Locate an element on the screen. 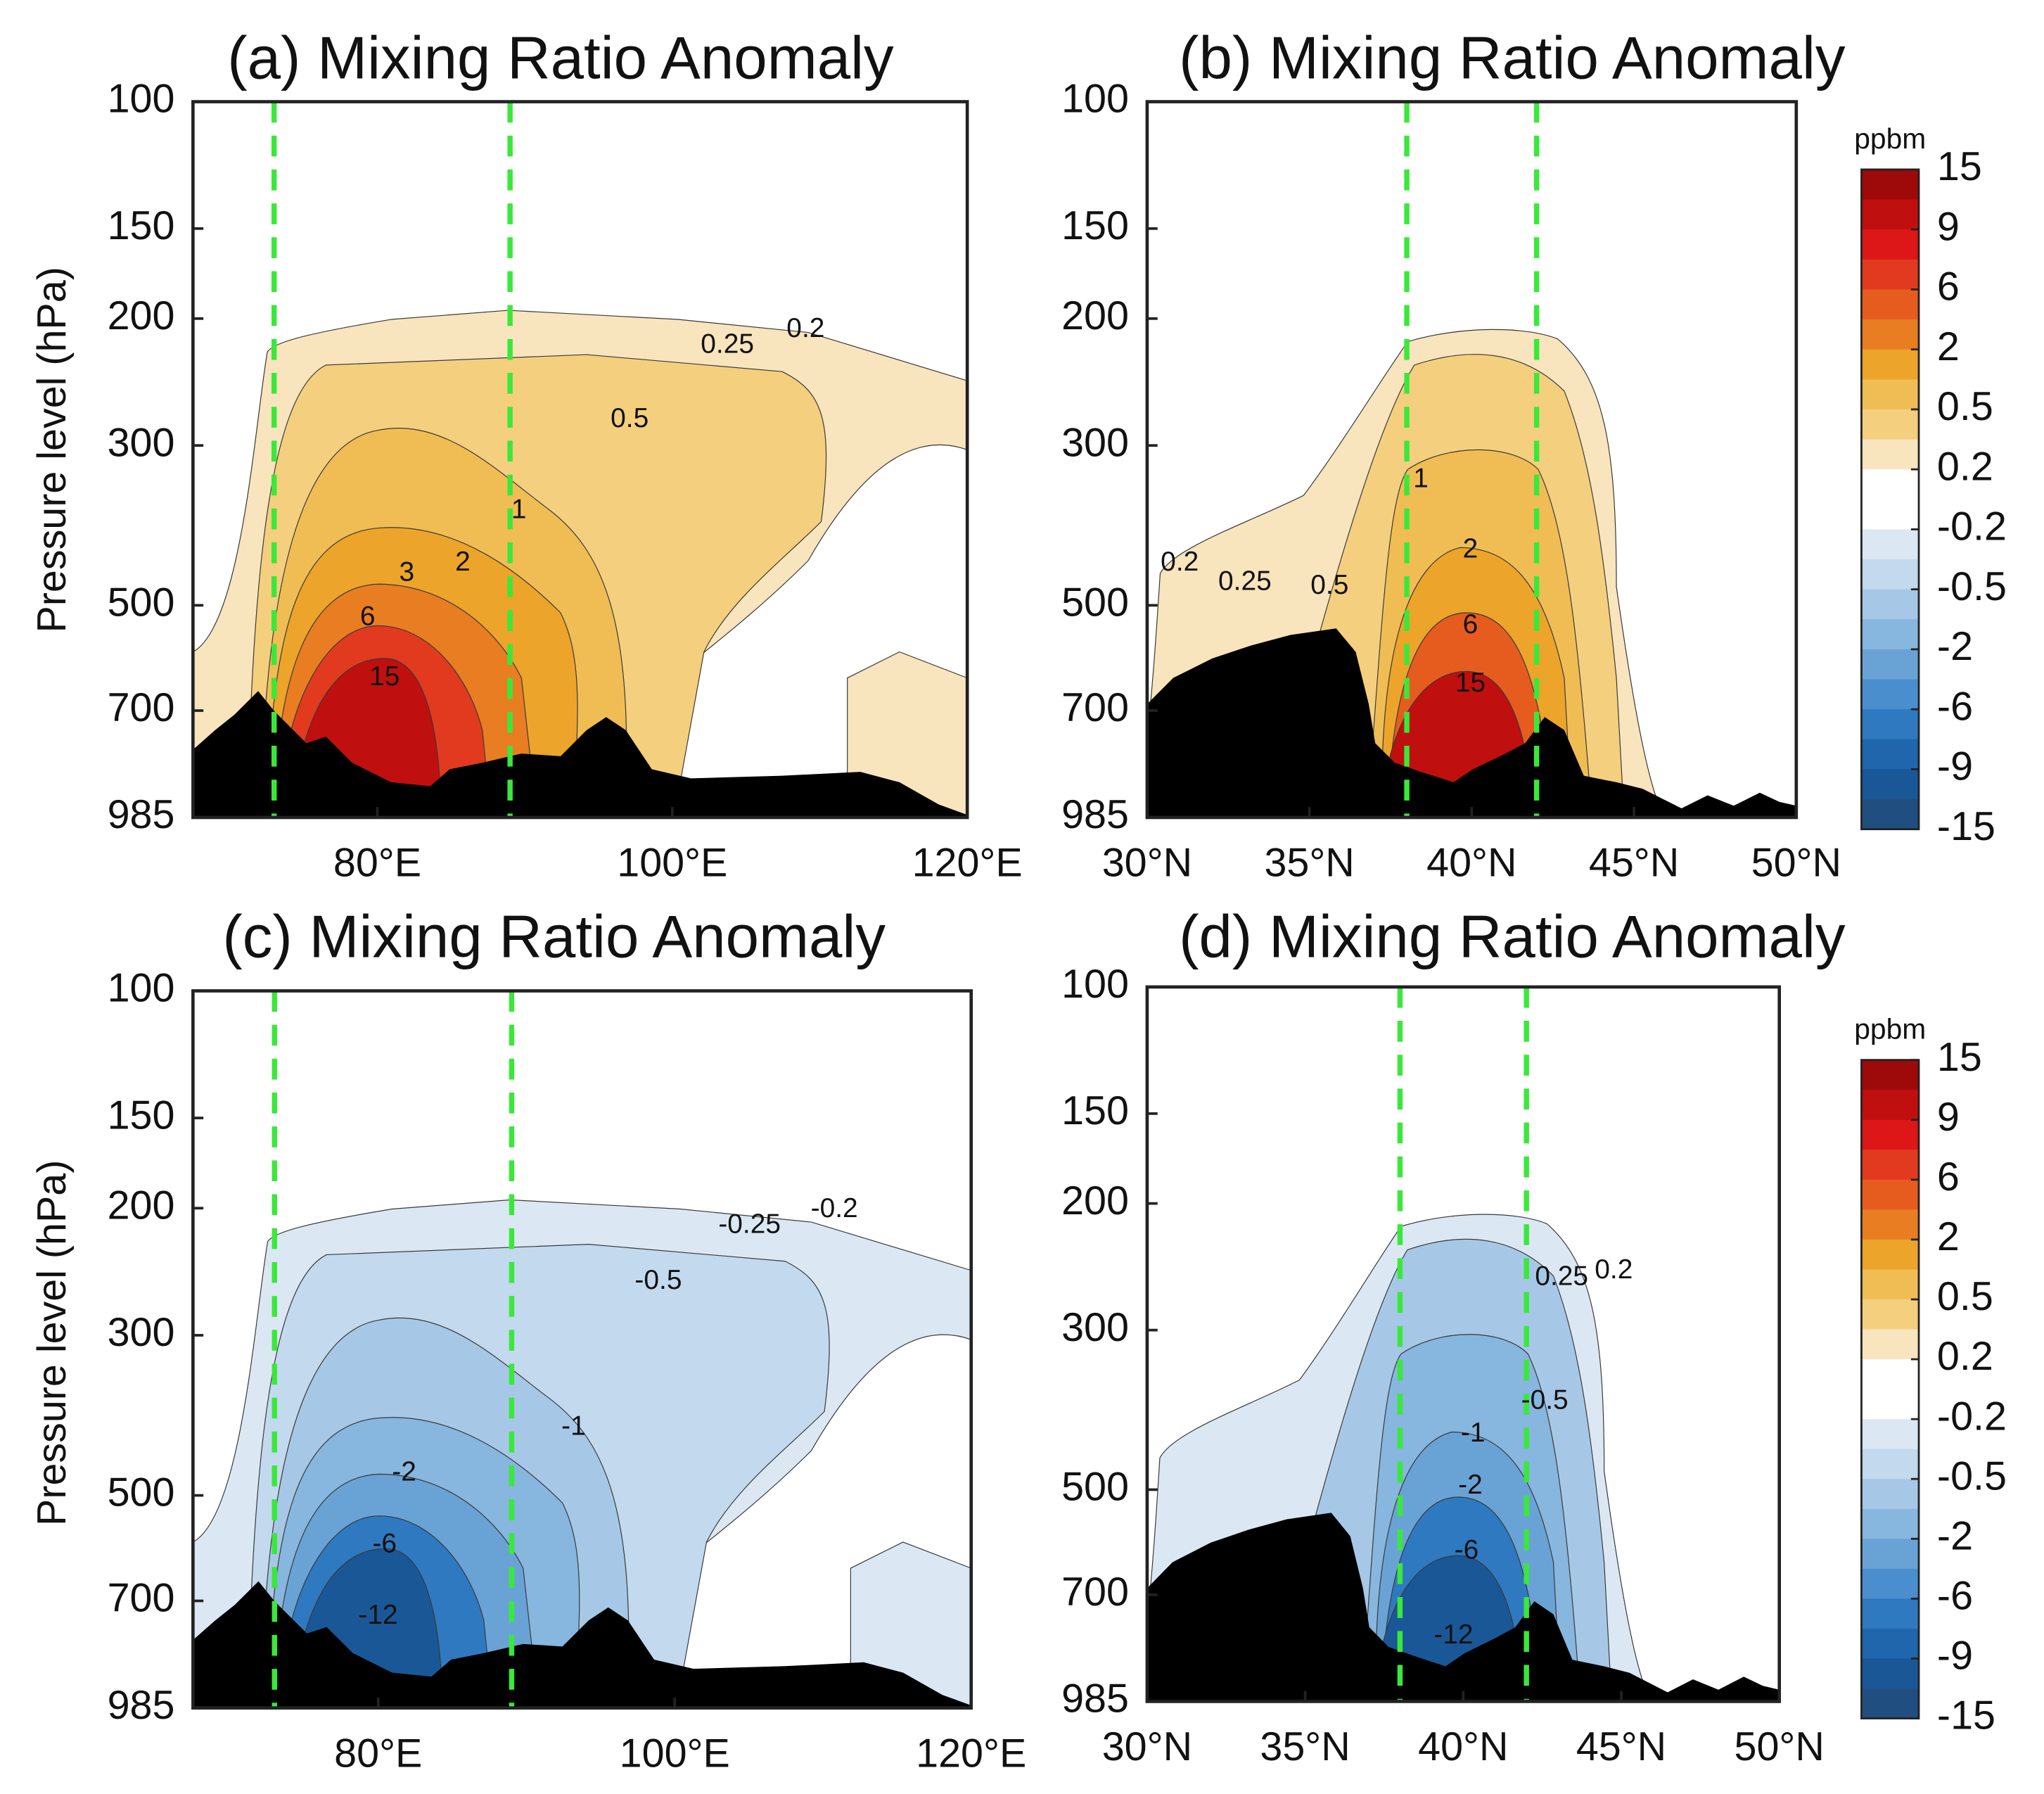  y-axis-label: Pressure level (hPa) is located at coordinates (52, 449).